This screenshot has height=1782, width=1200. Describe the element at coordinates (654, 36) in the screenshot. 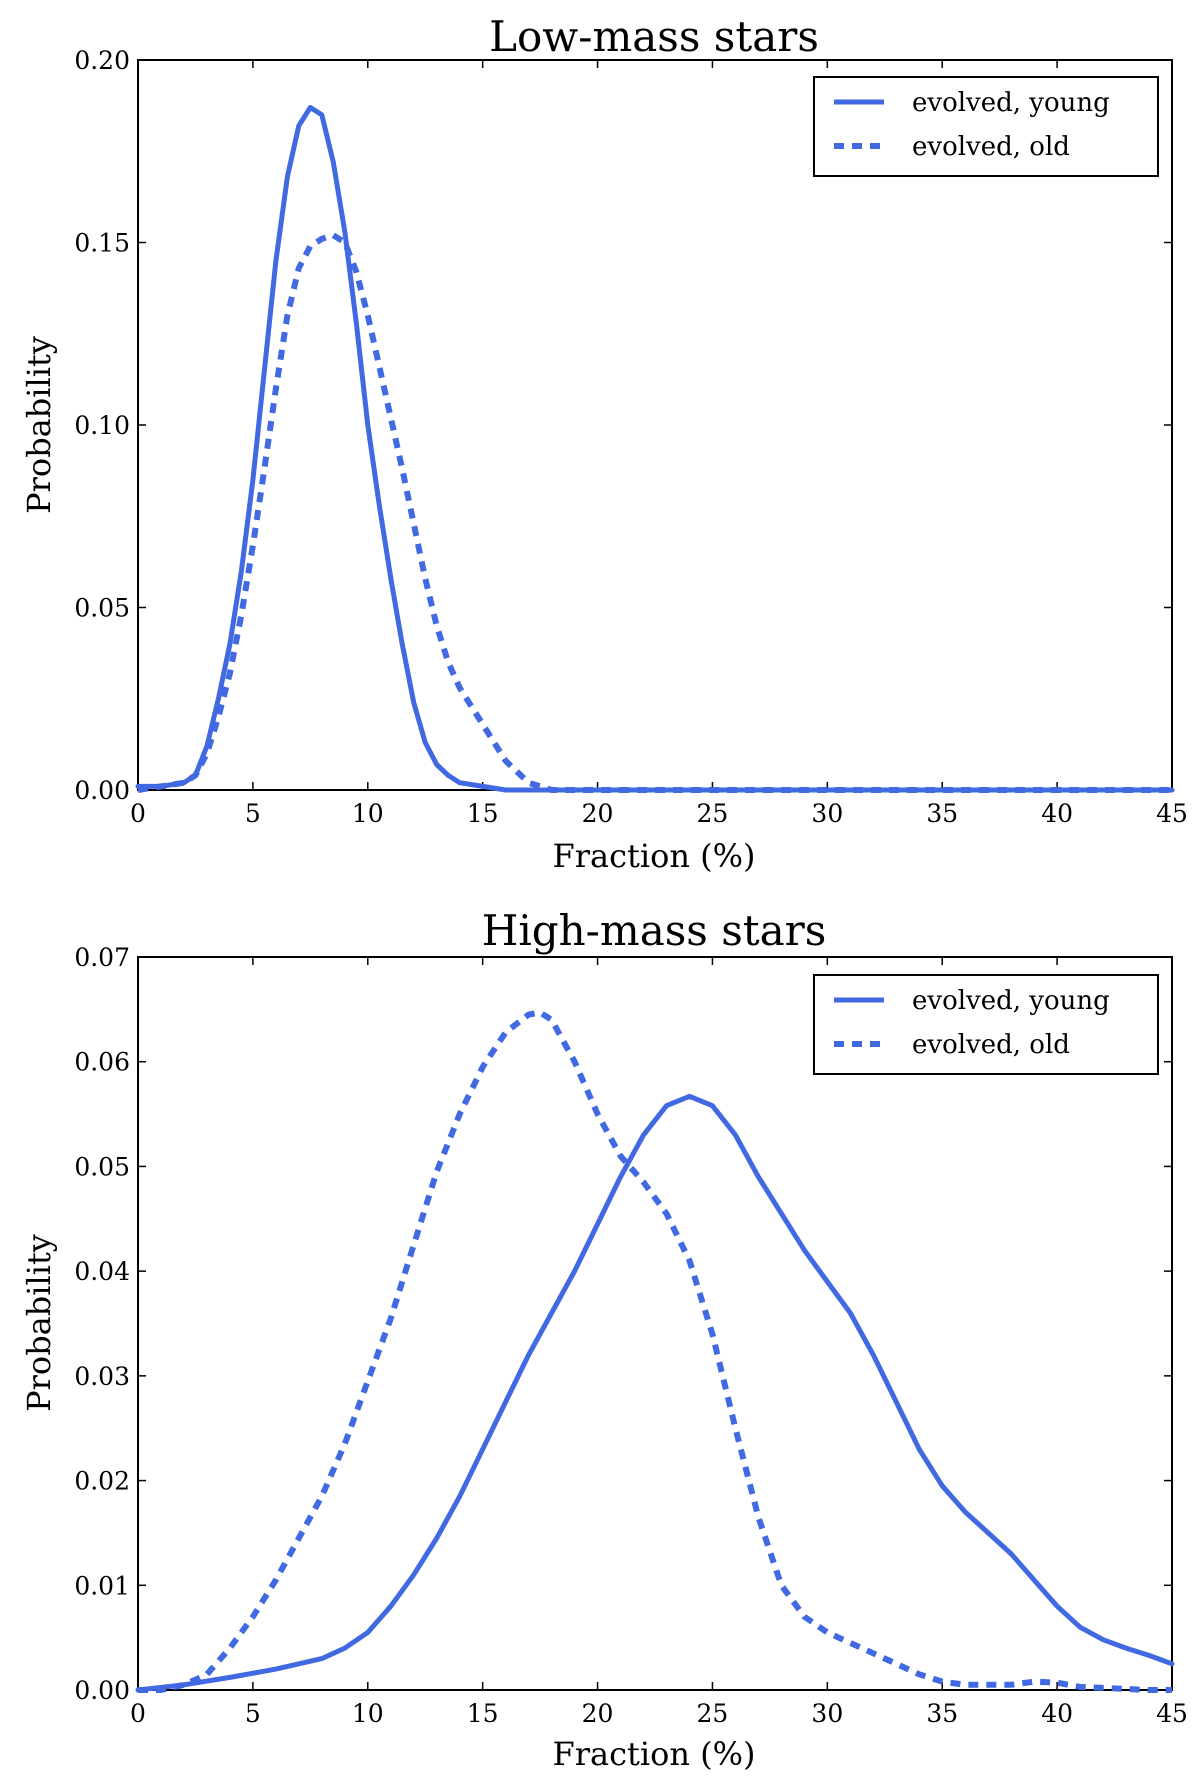

I see `chart-title: Low-mass stars` at that location.